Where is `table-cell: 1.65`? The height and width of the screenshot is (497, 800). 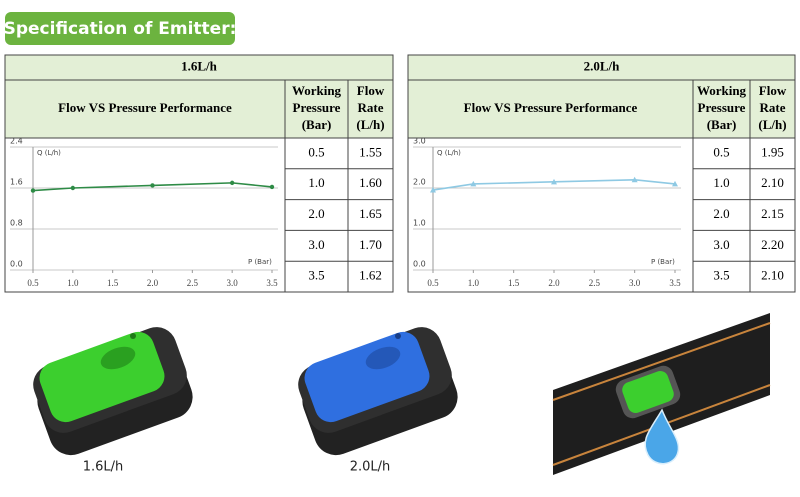
table-cell: 1.65 is located at coordinates (370, 213).